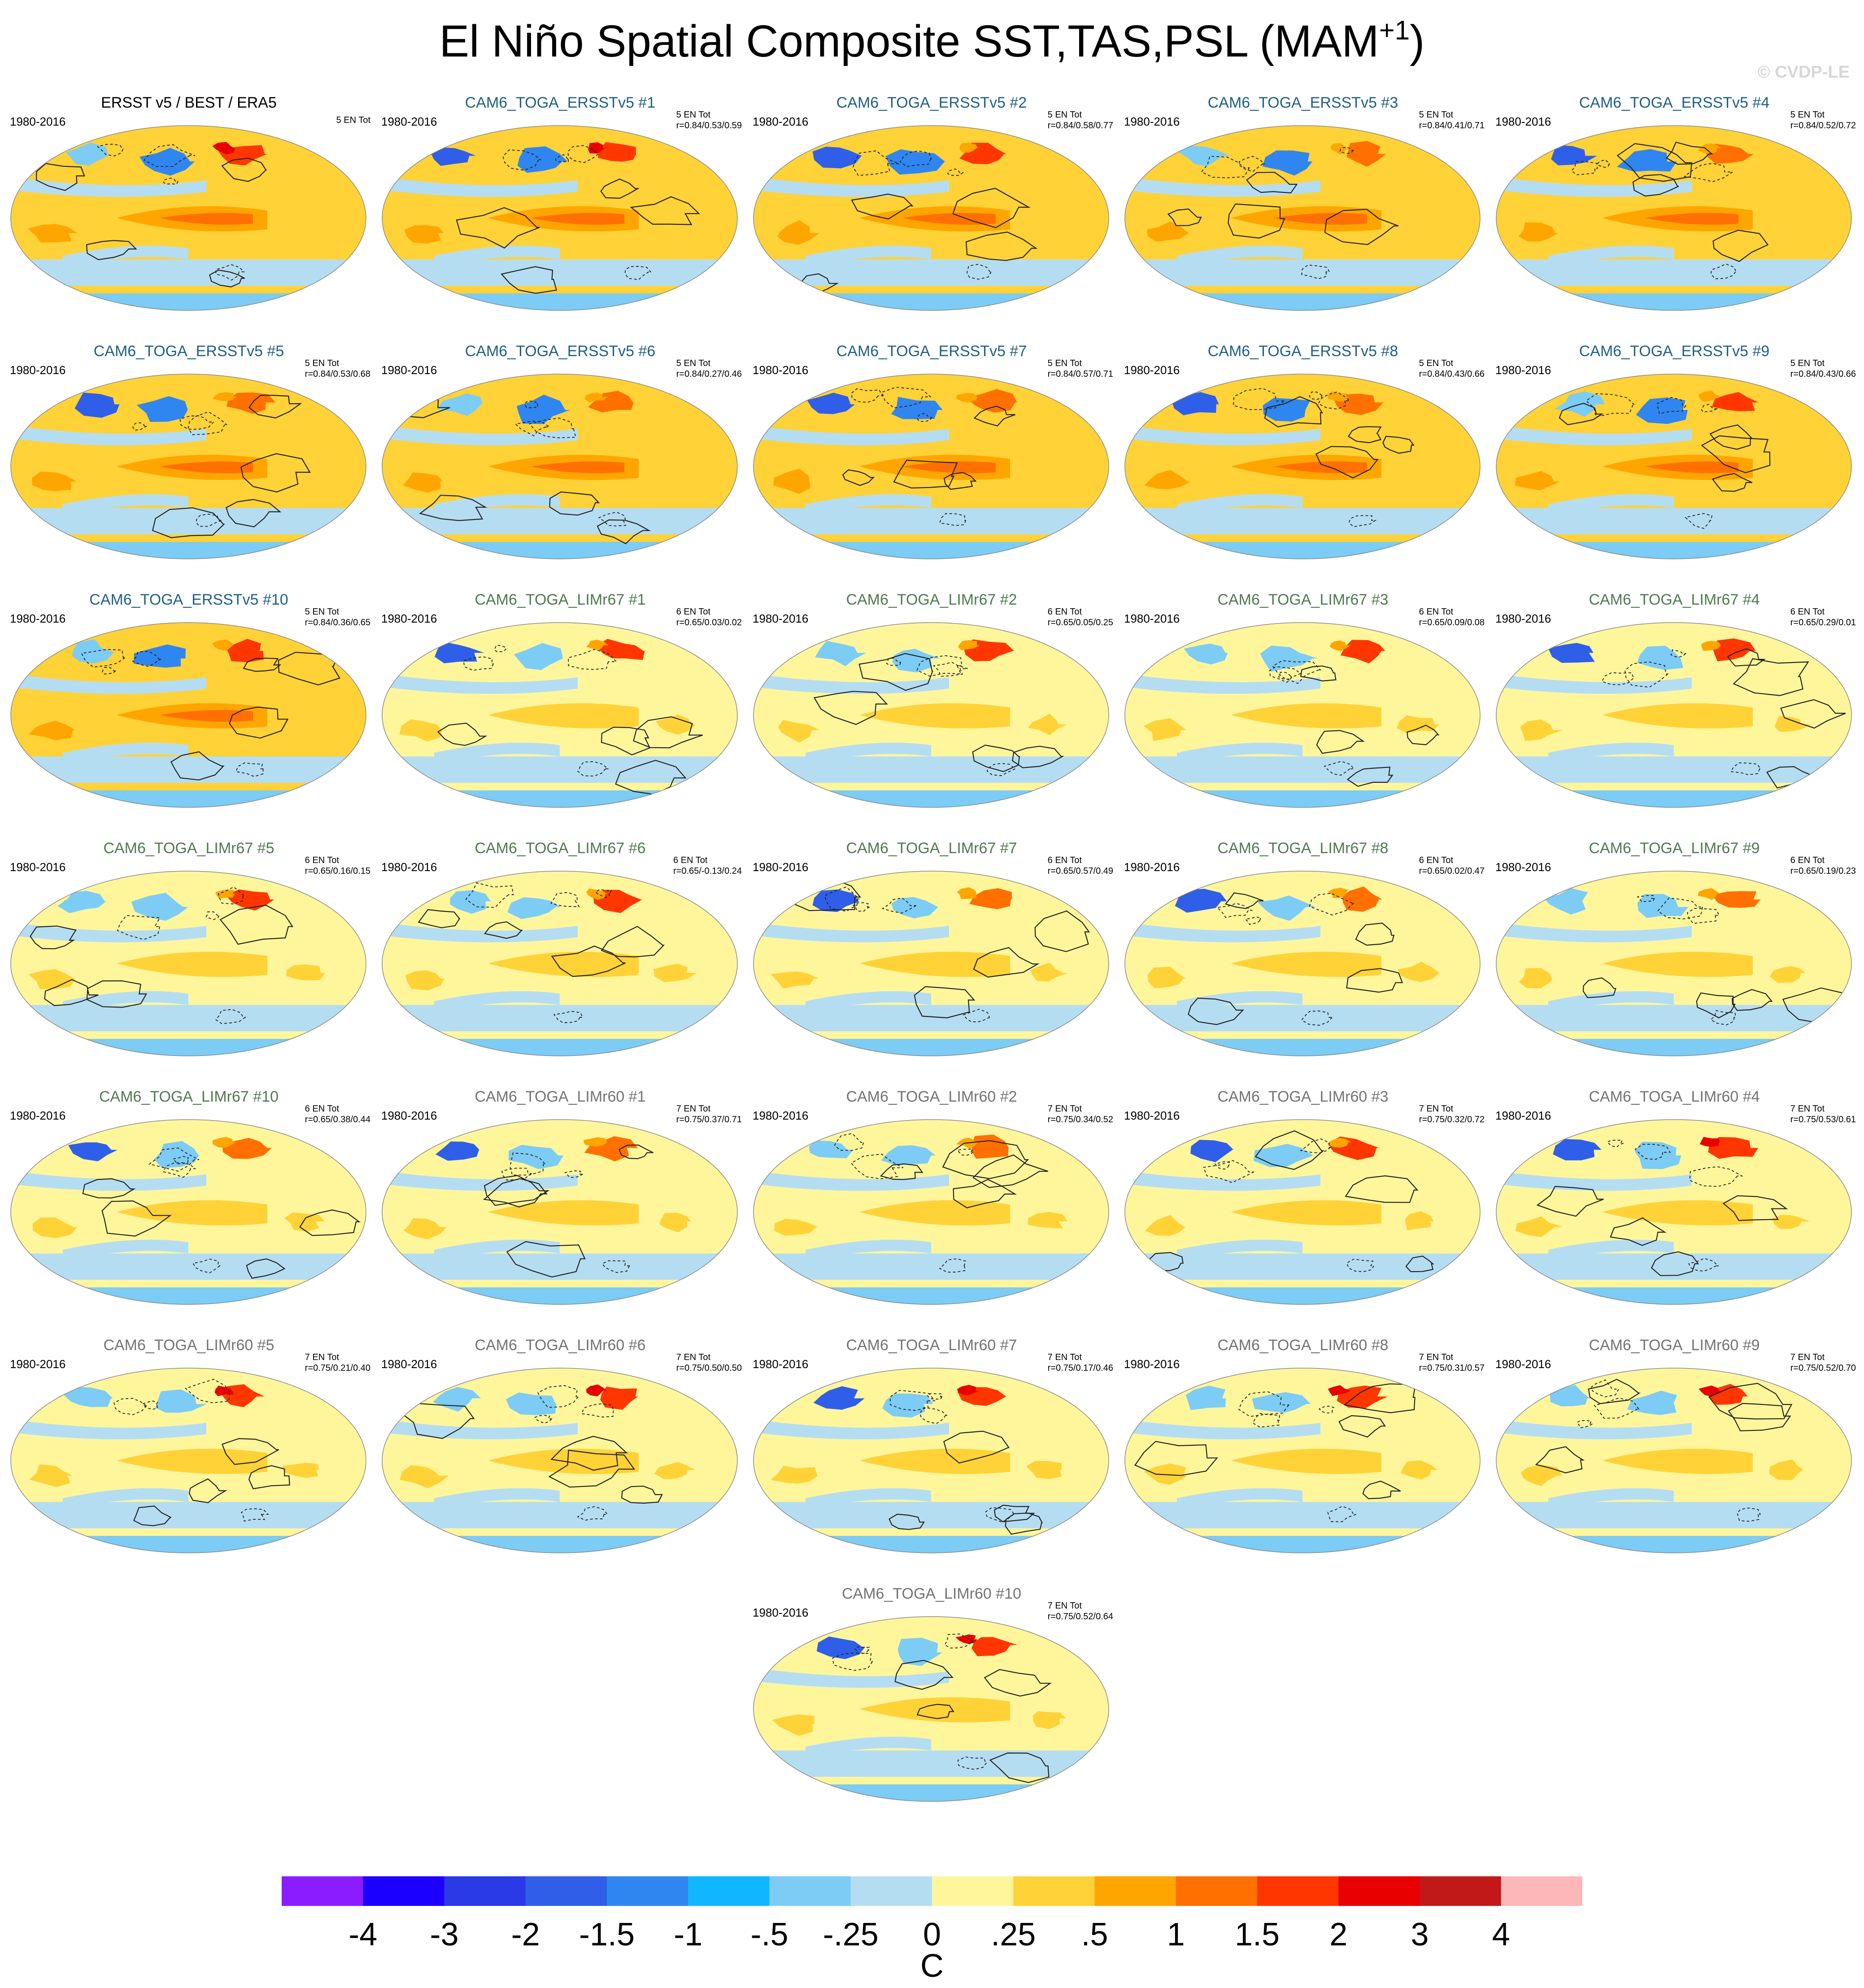 Image resolution: width=1864 pixels, height=1988 pixels. What do you see at coordinates (1303, 102) in the screenshot?
I see `panel-title: CAM6_TOGA_ERSSTv5 #3` at bounding box center [1303, 102].